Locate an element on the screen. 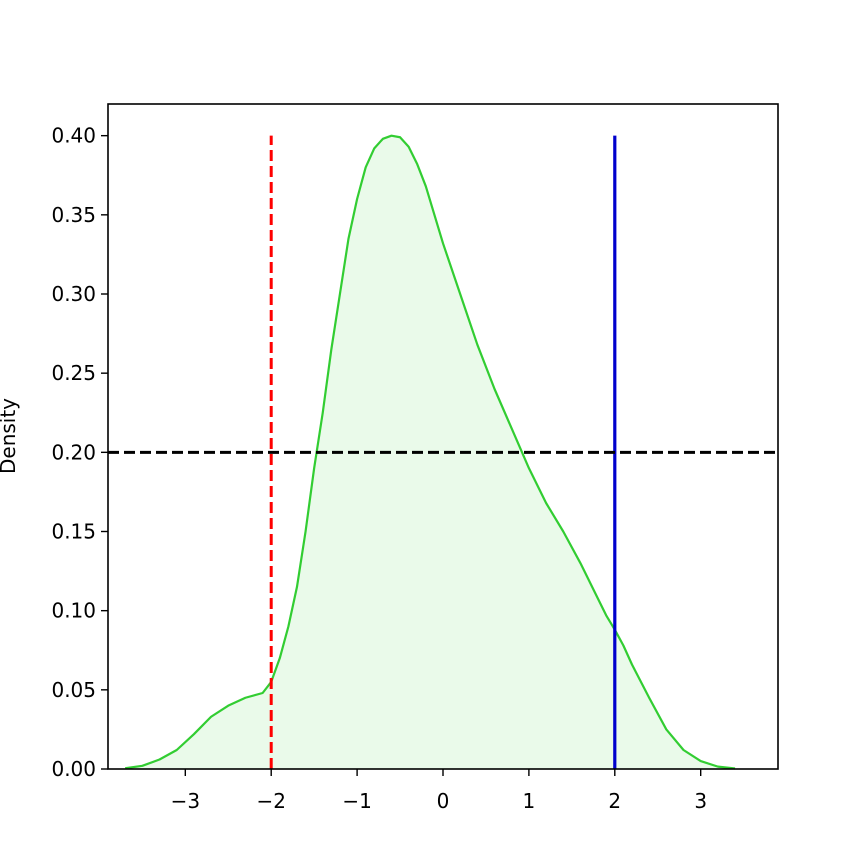 This screenshot has width=864, height=864. y-axis-ticks: 0.00 0.05 0.10 0.15 0.20 0.25 0.30 0.35 0.40 is located at coordinates (79, 452).